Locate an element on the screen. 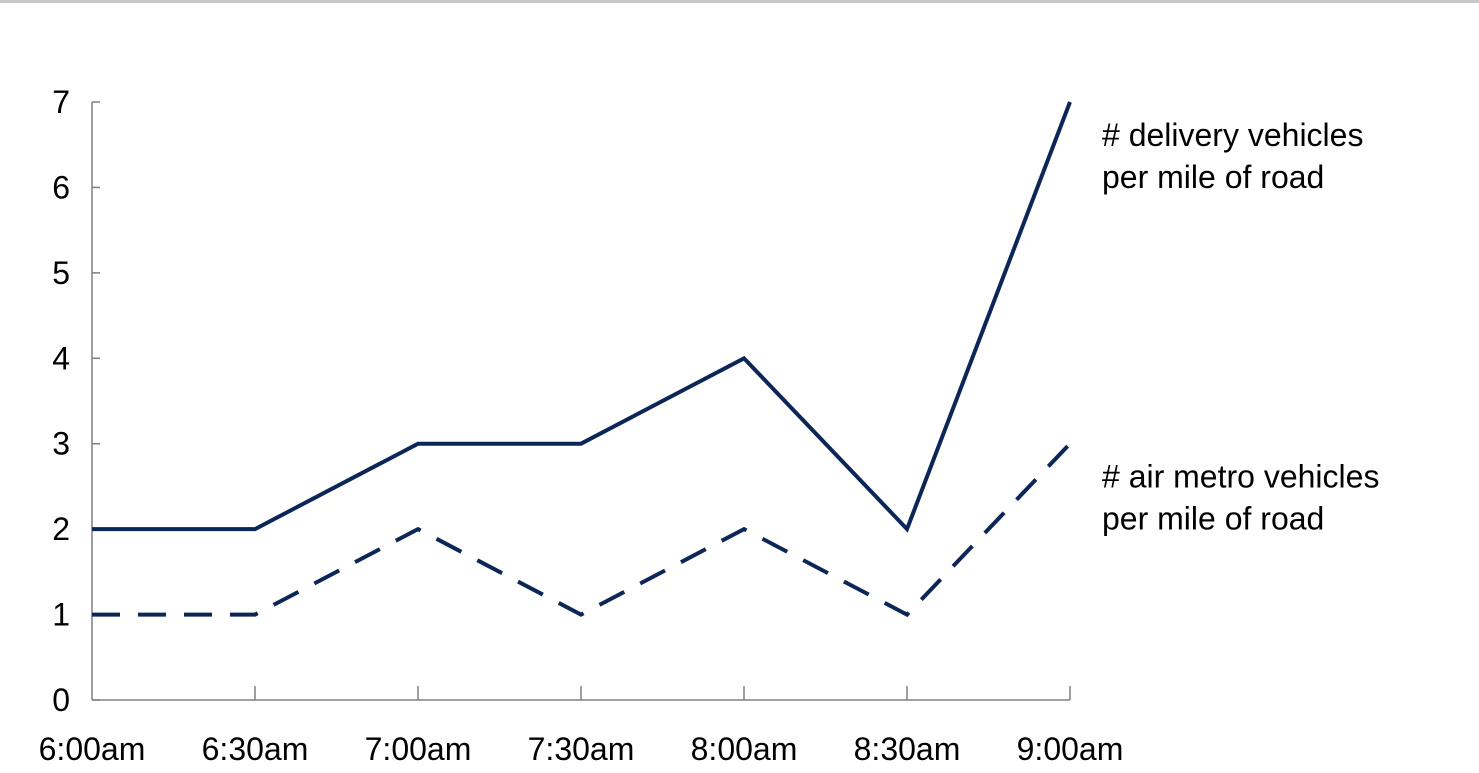  x-tick-label: 6:30am is located at coordinates (255, 749).